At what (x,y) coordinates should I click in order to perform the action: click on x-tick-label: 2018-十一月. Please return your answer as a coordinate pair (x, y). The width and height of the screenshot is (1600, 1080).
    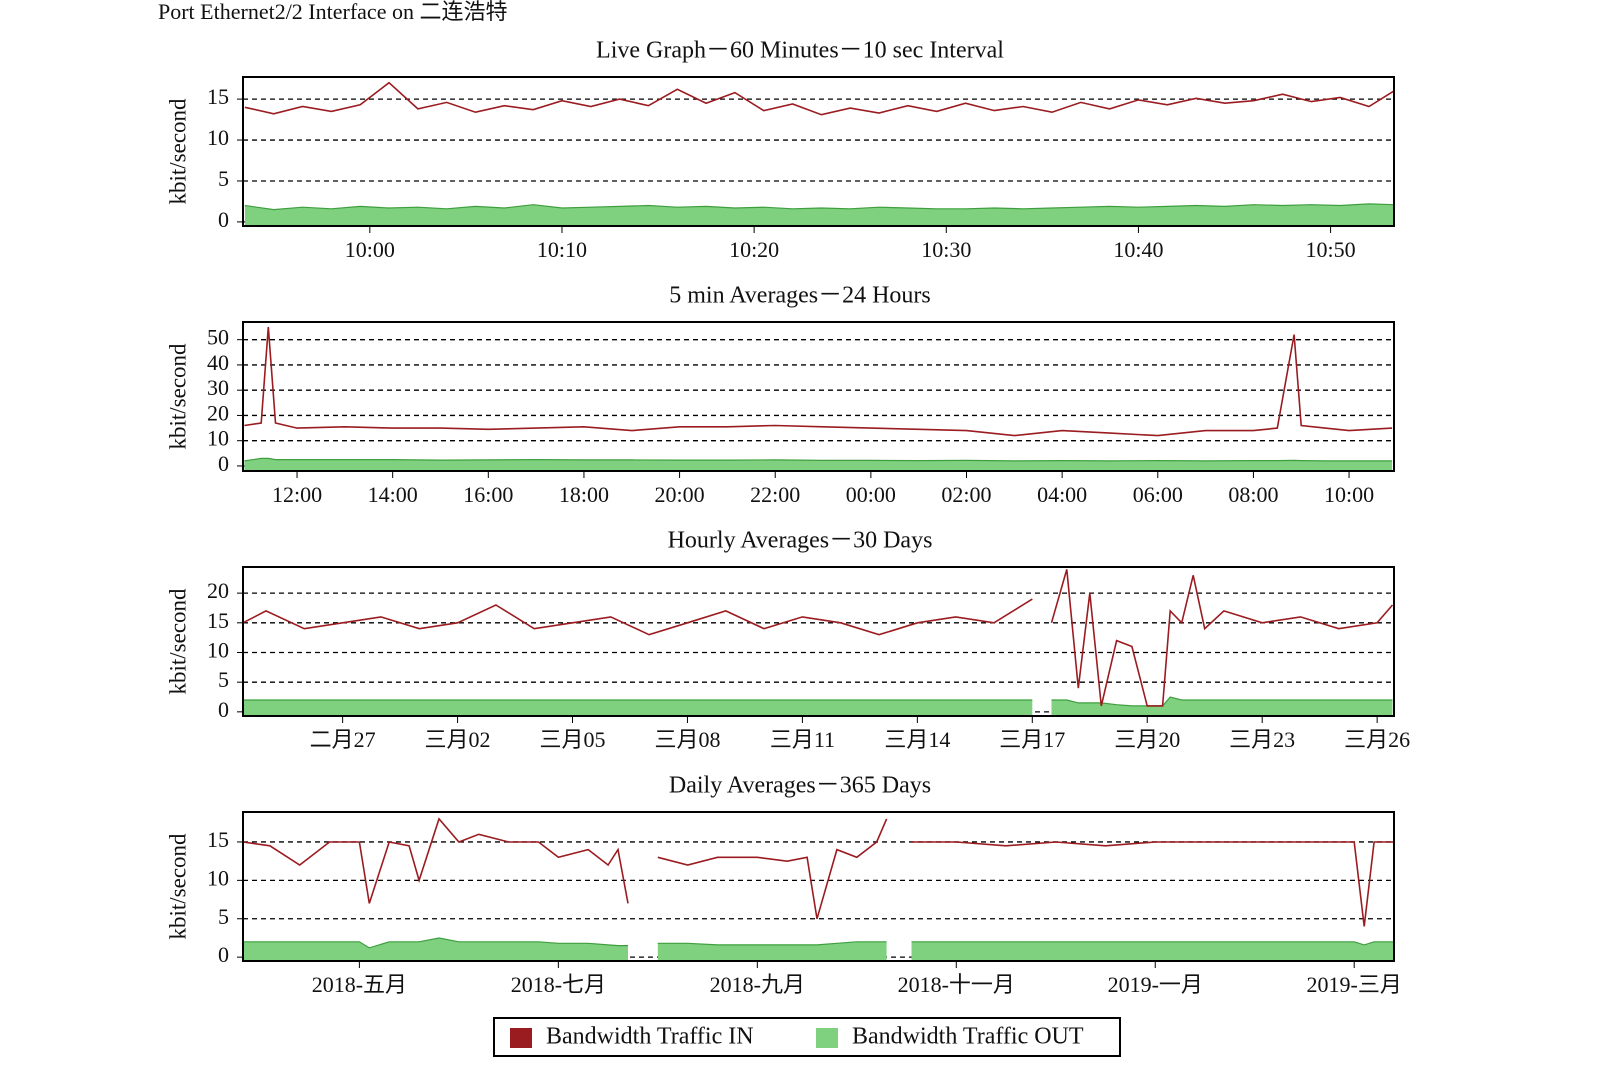
    Looking at the image, I should click on (956, 984).